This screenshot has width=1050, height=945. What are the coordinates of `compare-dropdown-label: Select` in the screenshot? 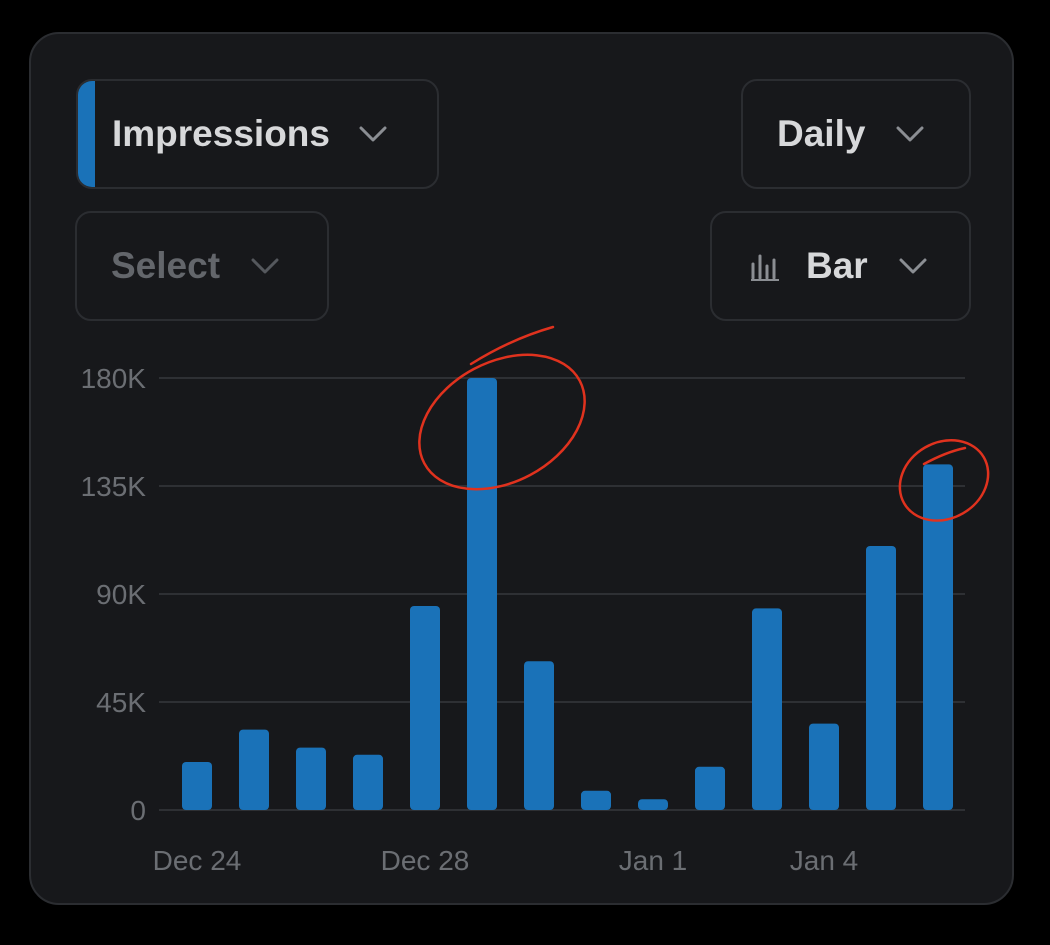 It's located at (166, 265).